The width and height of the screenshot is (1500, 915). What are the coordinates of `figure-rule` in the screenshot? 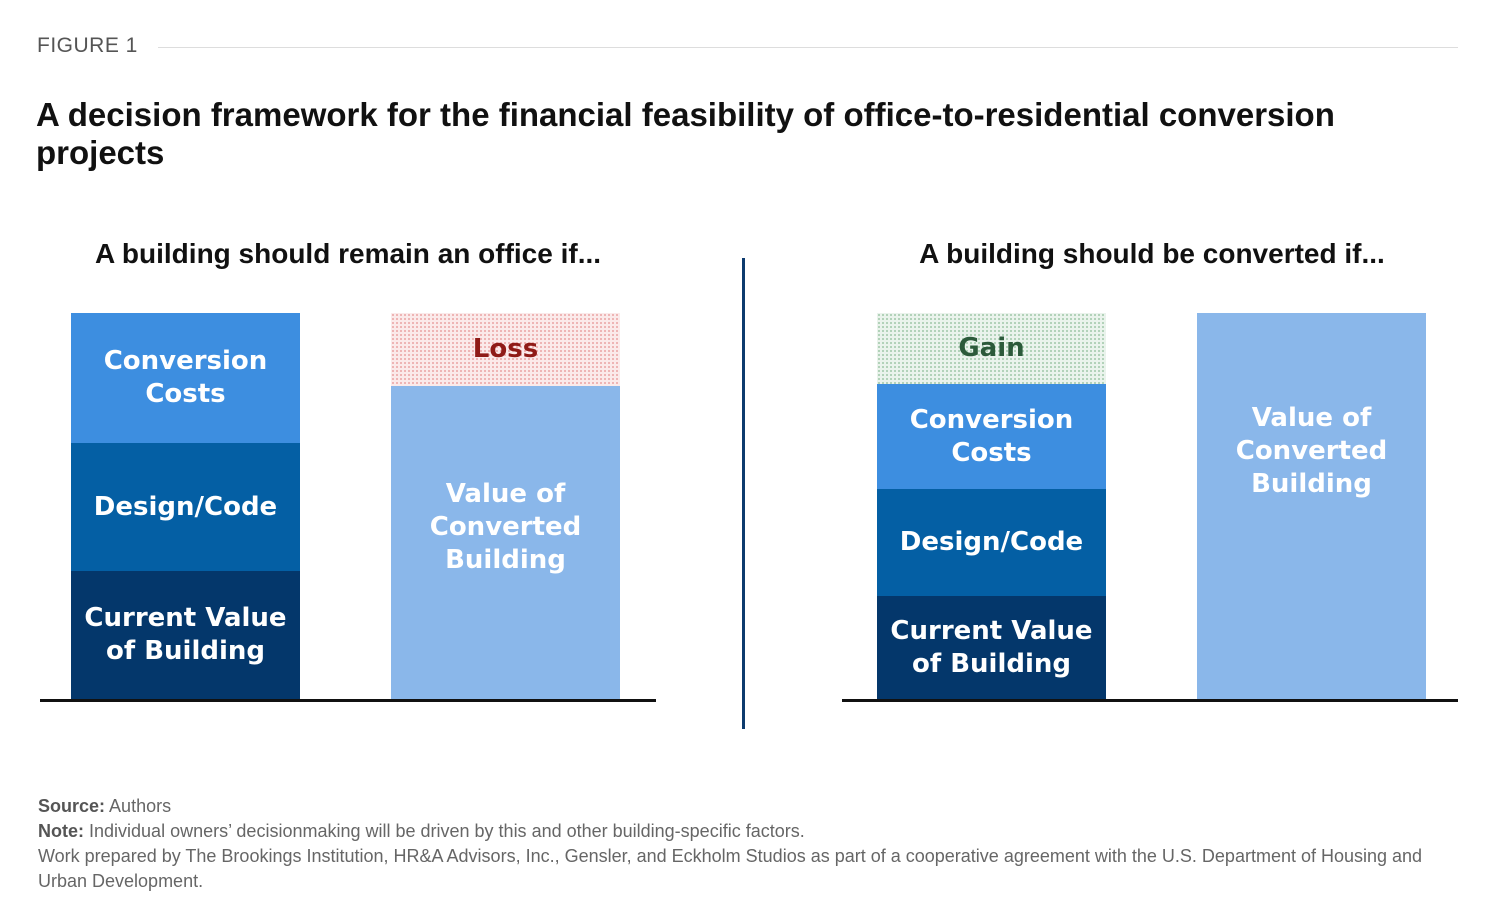 It's located at (808, 47).